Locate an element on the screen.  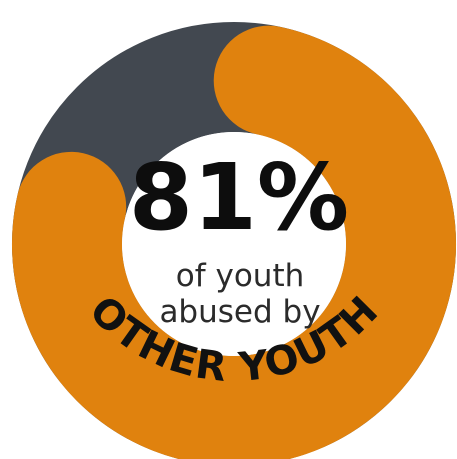
center-percentage: 81% is located at coordinates (239, 197).